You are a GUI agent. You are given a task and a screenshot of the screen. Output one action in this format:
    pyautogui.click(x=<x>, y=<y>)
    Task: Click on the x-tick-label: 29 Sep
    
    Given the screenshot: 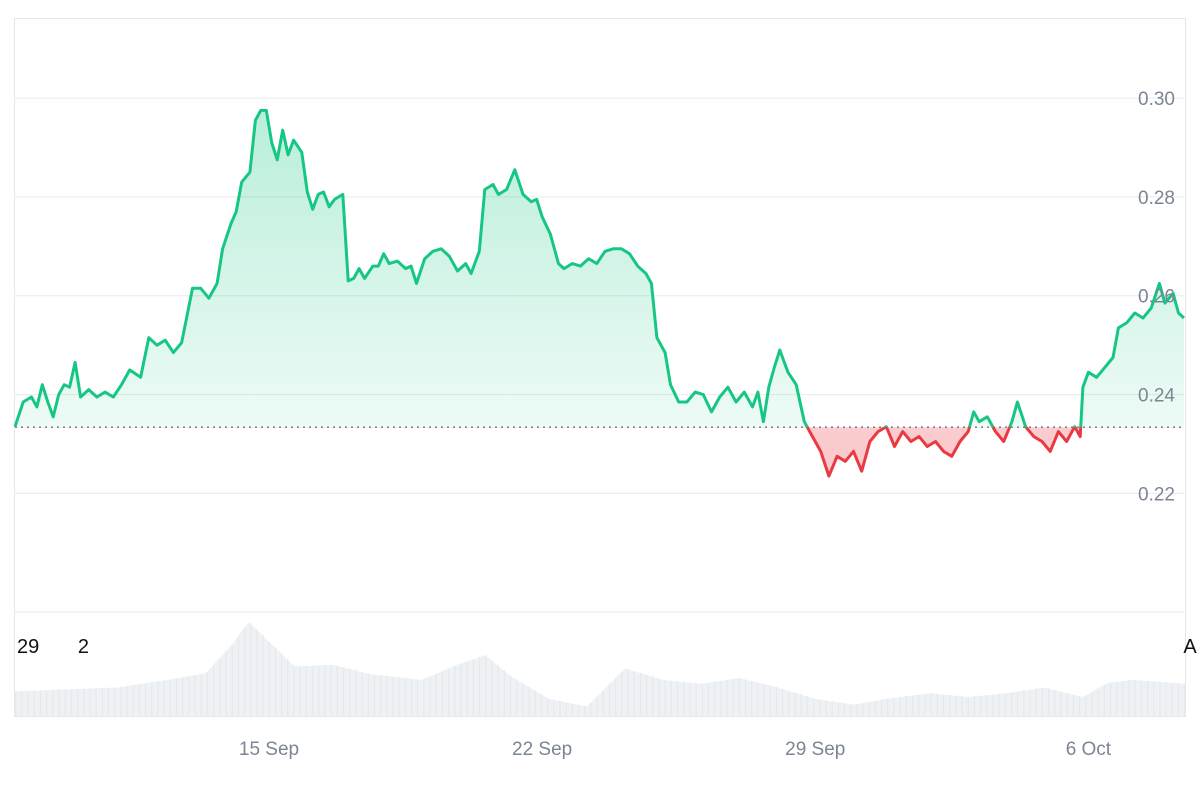 What is the action you would take?
    pyautogui.click(x=815, y=749)
    